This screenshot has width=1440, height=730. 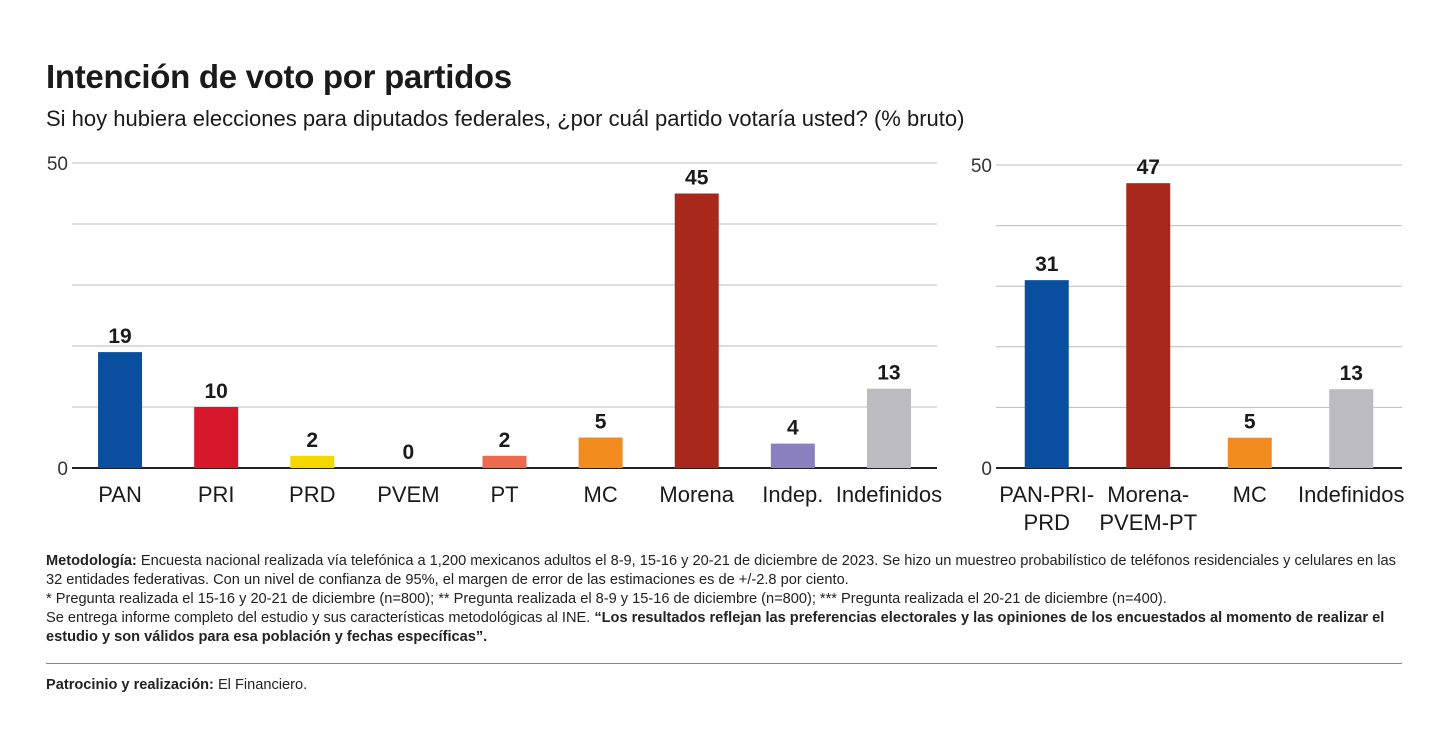 I want to click on party-value-label: 45, so click(x=697, y=178).